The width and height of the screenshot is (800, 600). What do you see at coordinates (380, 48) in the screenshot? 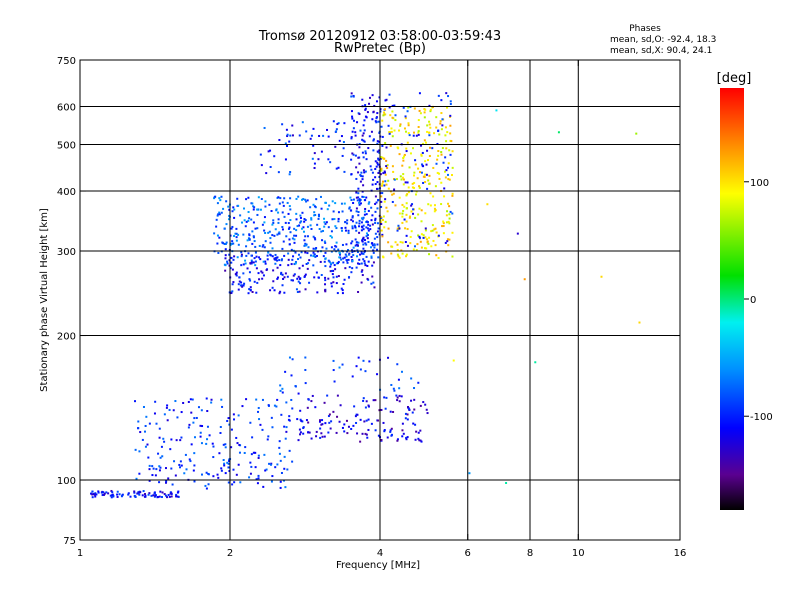
I see `chart-subtitle: RwPretec (Bp)` at bounding box center [380, 48].